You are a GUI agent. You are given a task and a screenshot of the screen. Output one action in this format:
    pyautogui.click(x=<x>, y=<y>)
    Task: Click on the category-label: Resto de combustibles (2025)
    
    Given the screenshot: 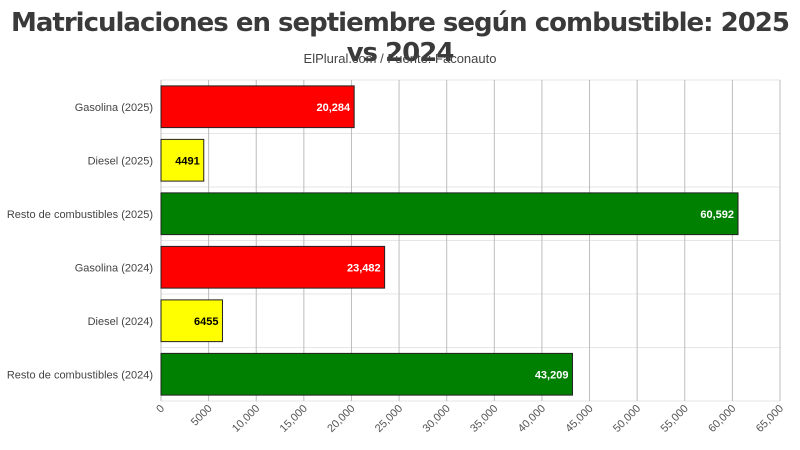 What is the action you would take?
    pyautogui.click(x=80, y=215)
    